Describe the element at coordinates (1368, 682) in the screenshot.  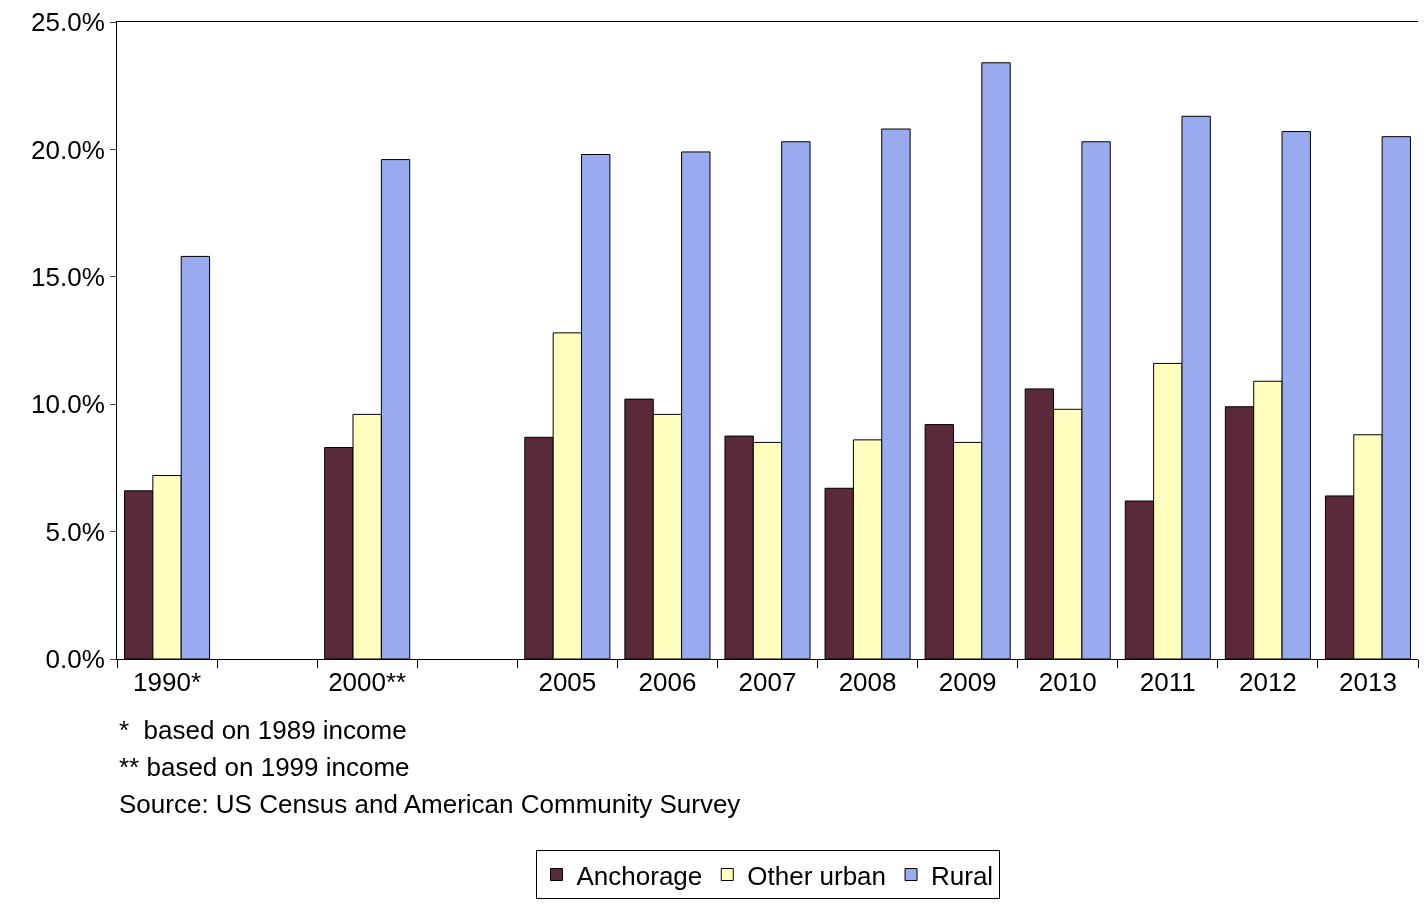
I see `x-tick-label: 2013` at that location.